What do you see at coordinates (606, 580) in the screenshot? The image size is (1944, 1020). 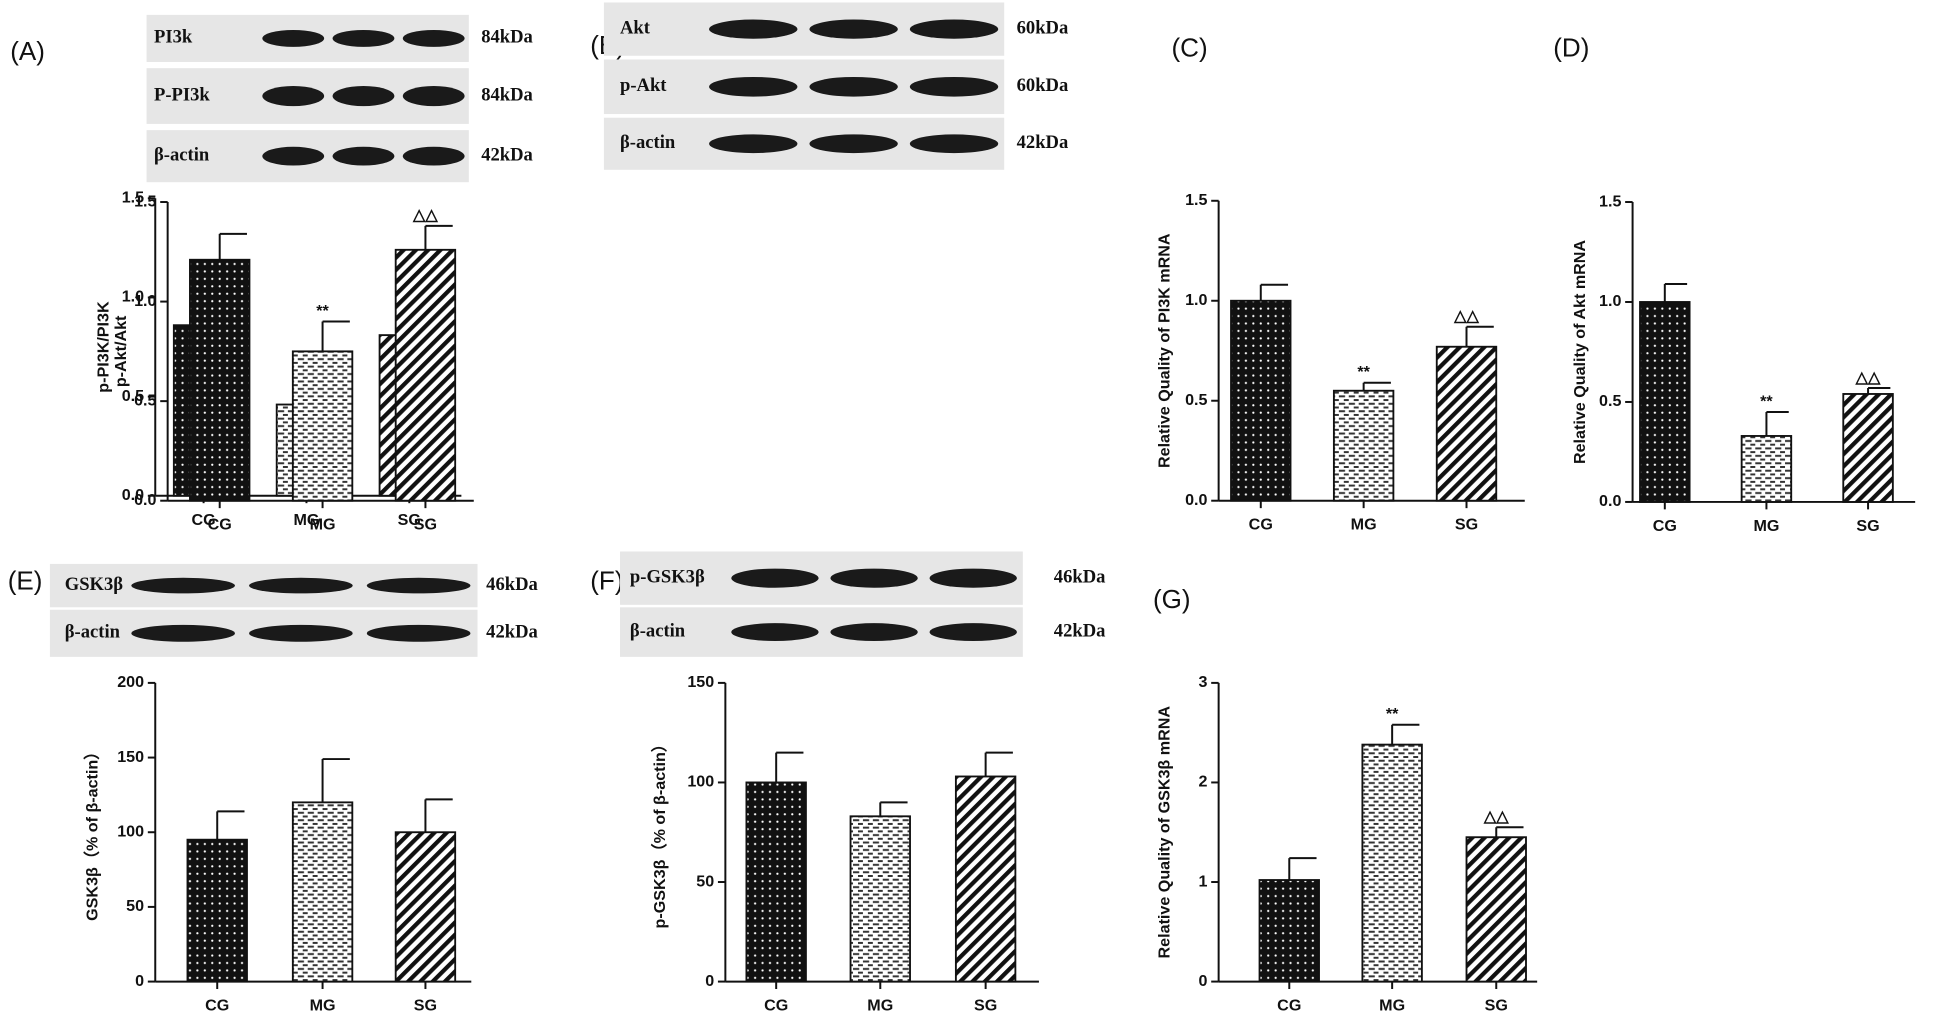 I see `panel-label: (F)` at bounding box center [606, 580].